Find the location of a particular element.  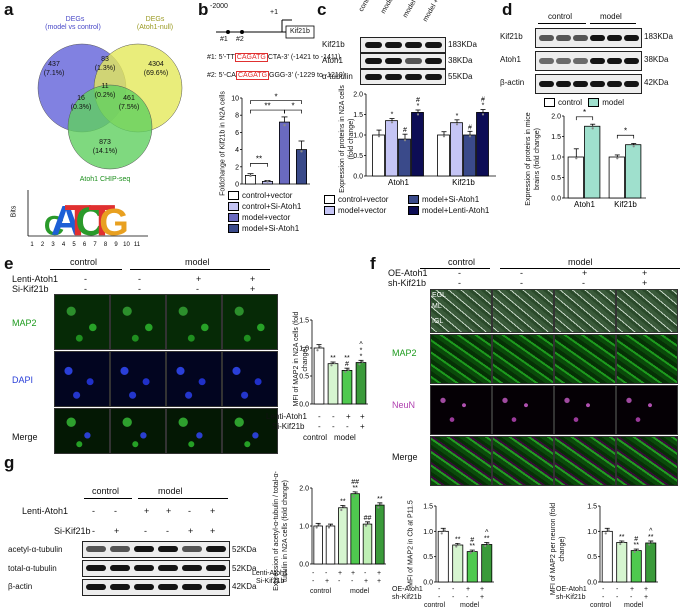

chart-d: 0.0 0.5 1.0 1.5 2.0 Atoh1 Kif21b * * is located at coordinates (598, 158).